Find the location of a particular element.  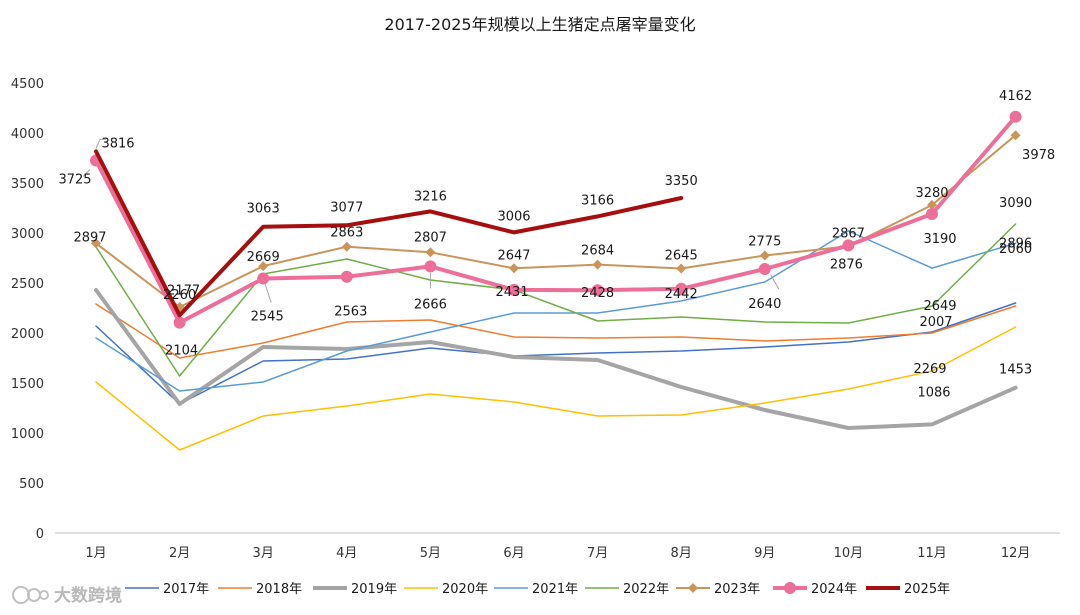

data-label: 2867 is located at coordinates (848, 233).